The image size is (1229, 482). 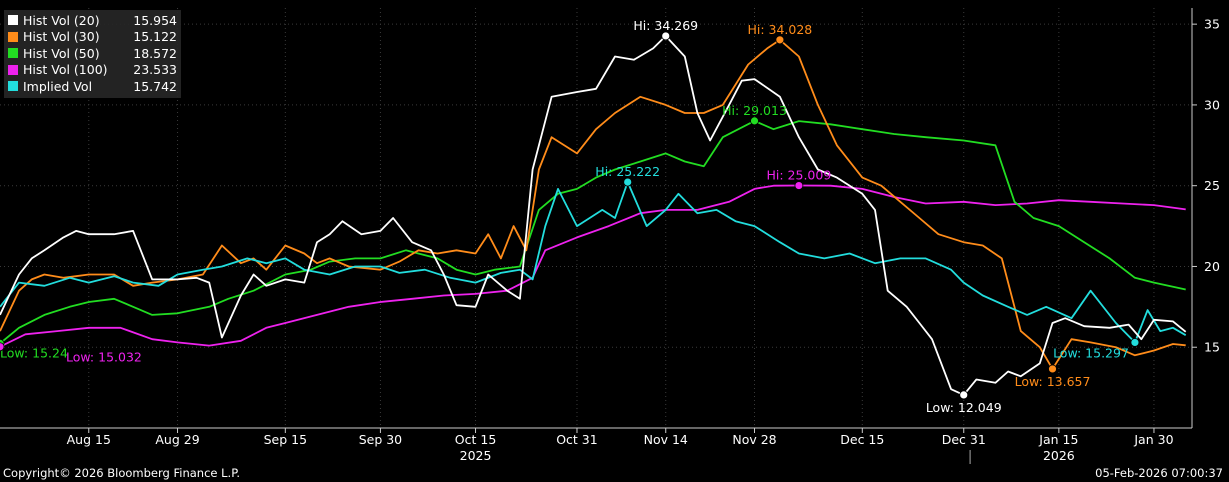 What do you see at coordinates (1212, 104) in the screenshot?
I see `y-tick-label: 30` at bounding box center [1212, 104].